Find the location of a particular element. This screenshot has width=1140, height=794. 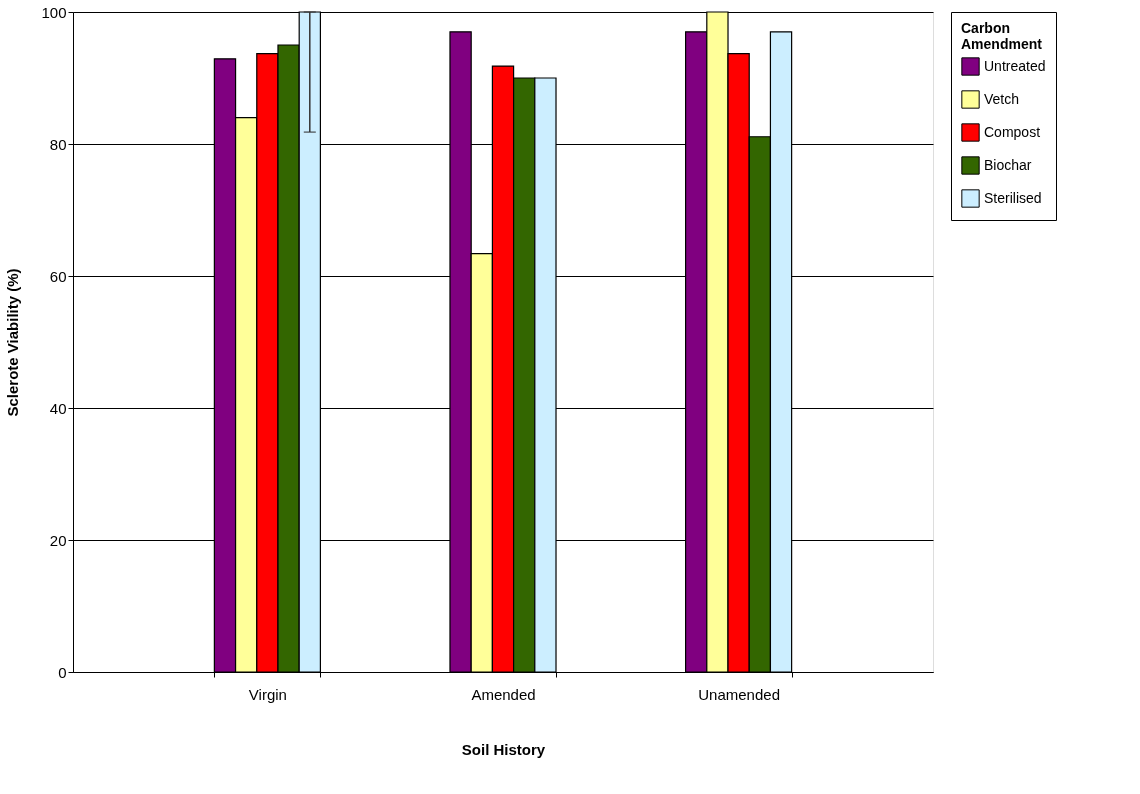

legend-title: Carbon Amendment is located at coordinates (1002, 36).